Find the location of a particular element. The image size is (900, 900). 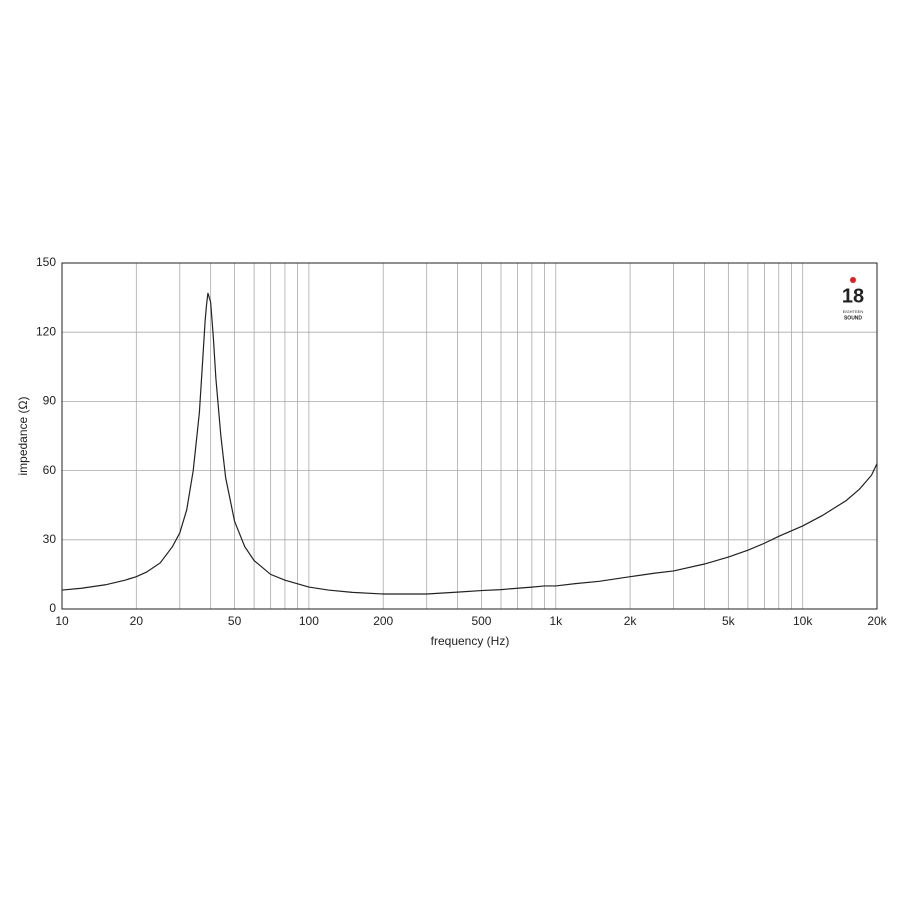

logo-star is located at coordinates (853, 280).